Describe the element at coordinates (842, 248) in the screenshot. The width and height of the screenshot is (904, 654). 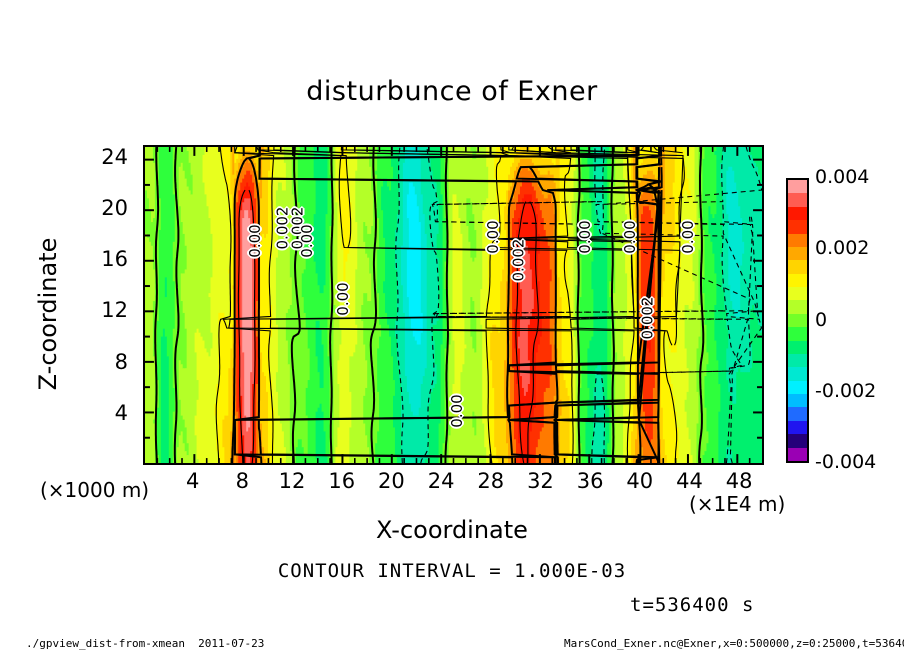
I see `colorbar-tick-label: 0.002` at that location.